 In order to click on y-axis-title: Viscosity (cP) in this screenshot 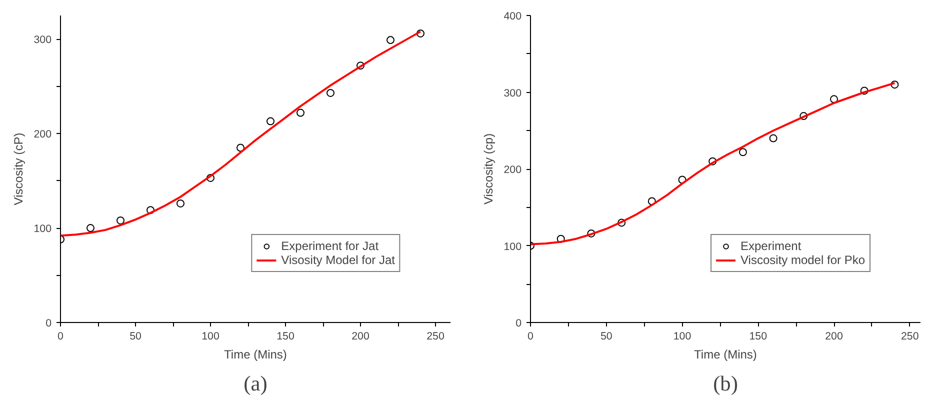, I will do `click(19, 169)`.